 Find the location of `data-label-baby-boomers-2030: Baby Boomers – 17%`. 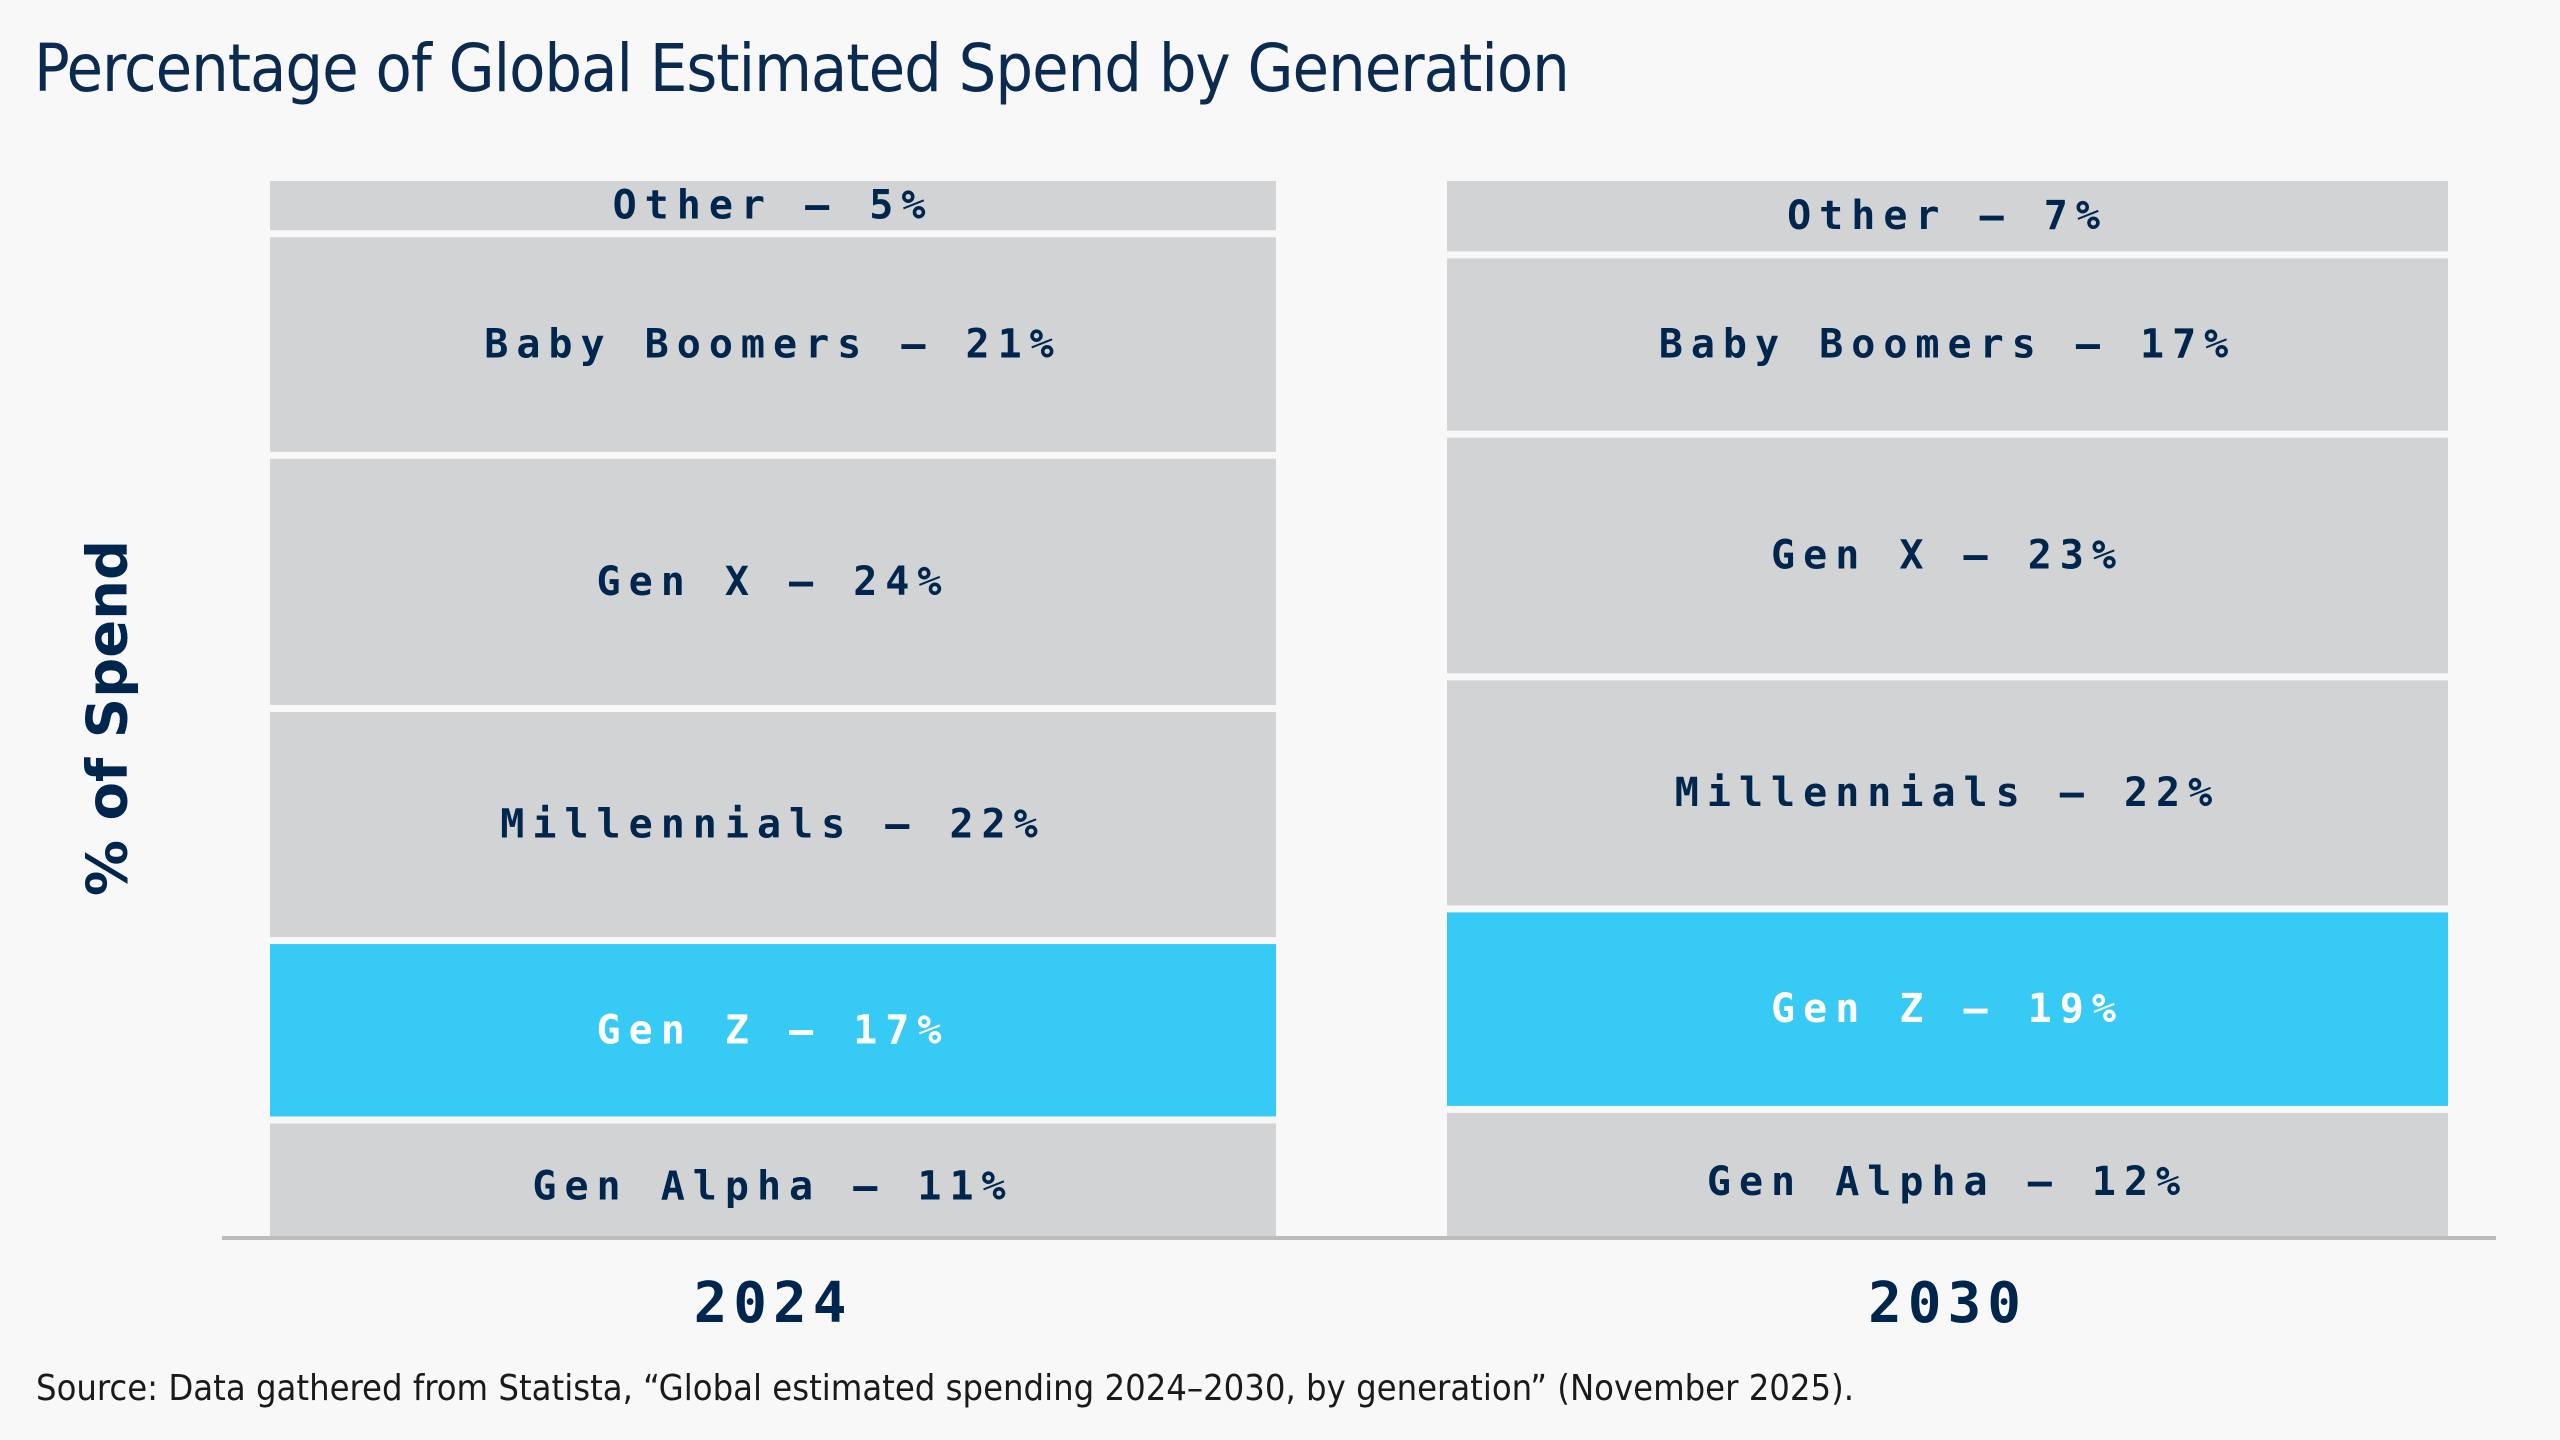

data-label-baby-boomers-2030: Baby Boomers – 17% is located at coordinates (1947, 345).